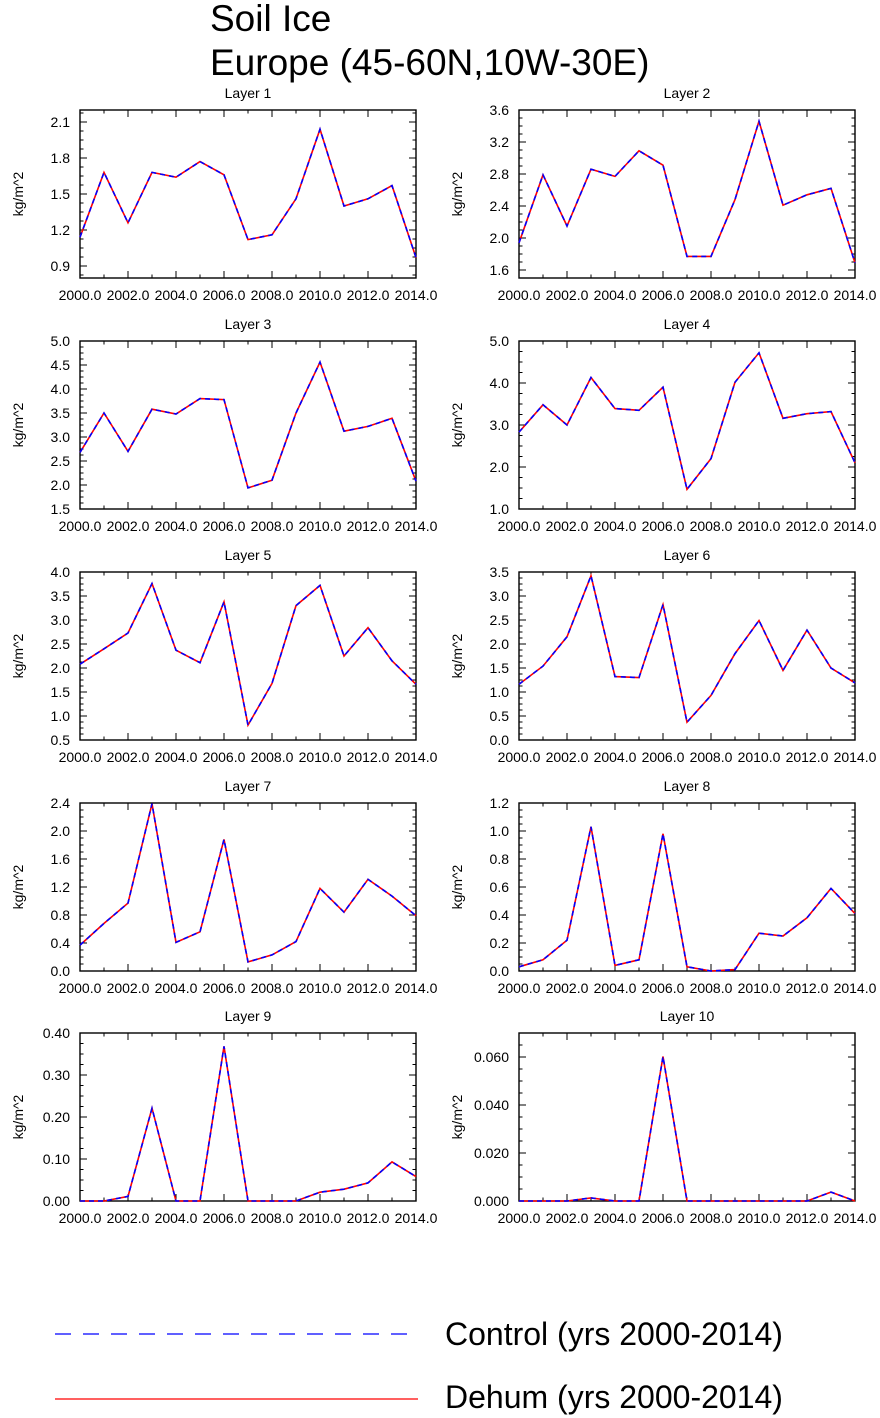 The height and width of the screenshot is (1418, 880). Describe the element at coordinates (61, 158) in the screenshot. I see `y-tick-label: 1.8` at that location.